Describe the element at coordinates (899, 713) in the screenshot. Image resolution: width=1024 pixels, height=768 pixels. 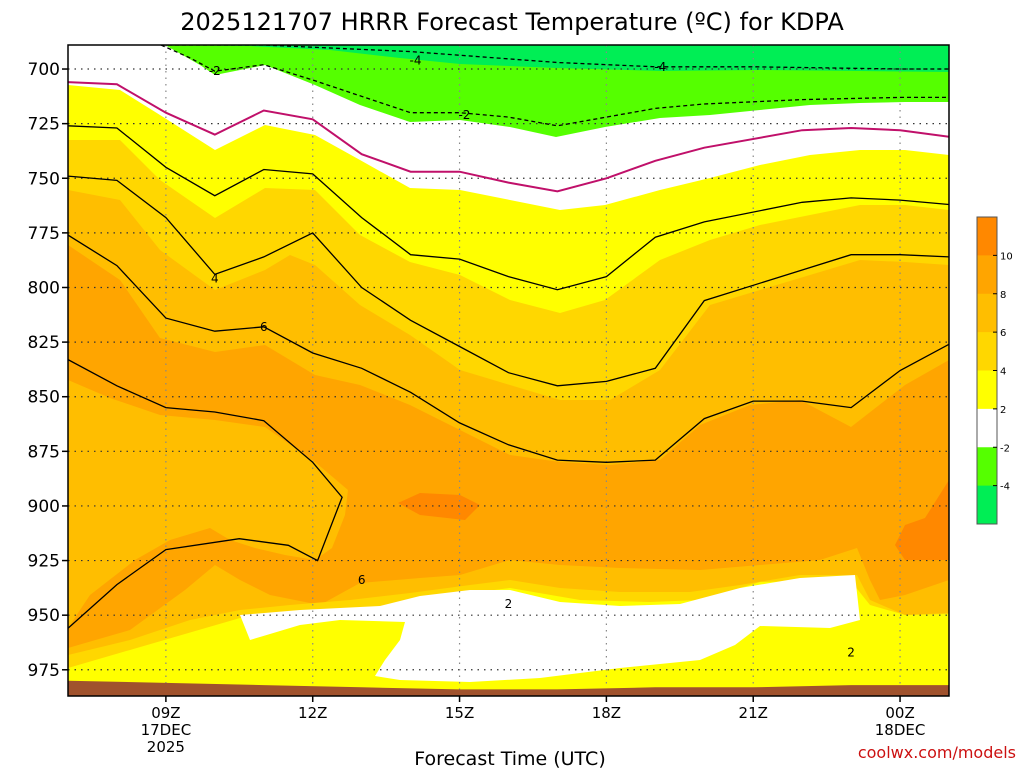
I see `x-tick-label: 00Z` at that location.